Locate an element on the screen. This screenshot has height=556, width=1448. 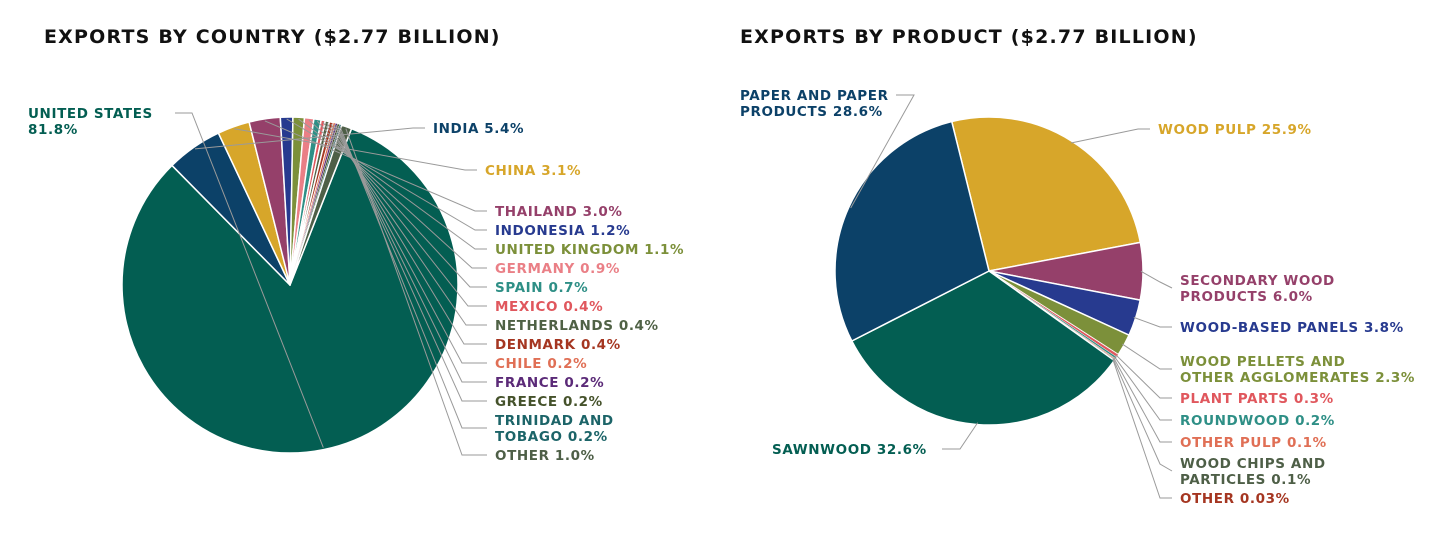
leader-line-united-states is located at coordinates (249, 280).